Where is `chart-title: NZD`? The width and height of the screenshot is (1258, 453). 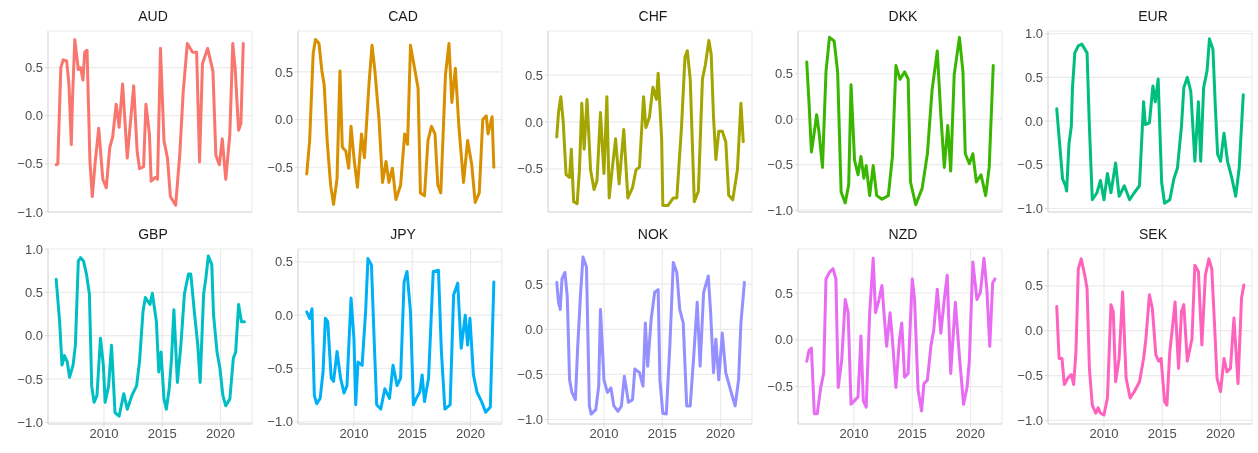
chart-title: NZD is located at coordinates (903, 235).